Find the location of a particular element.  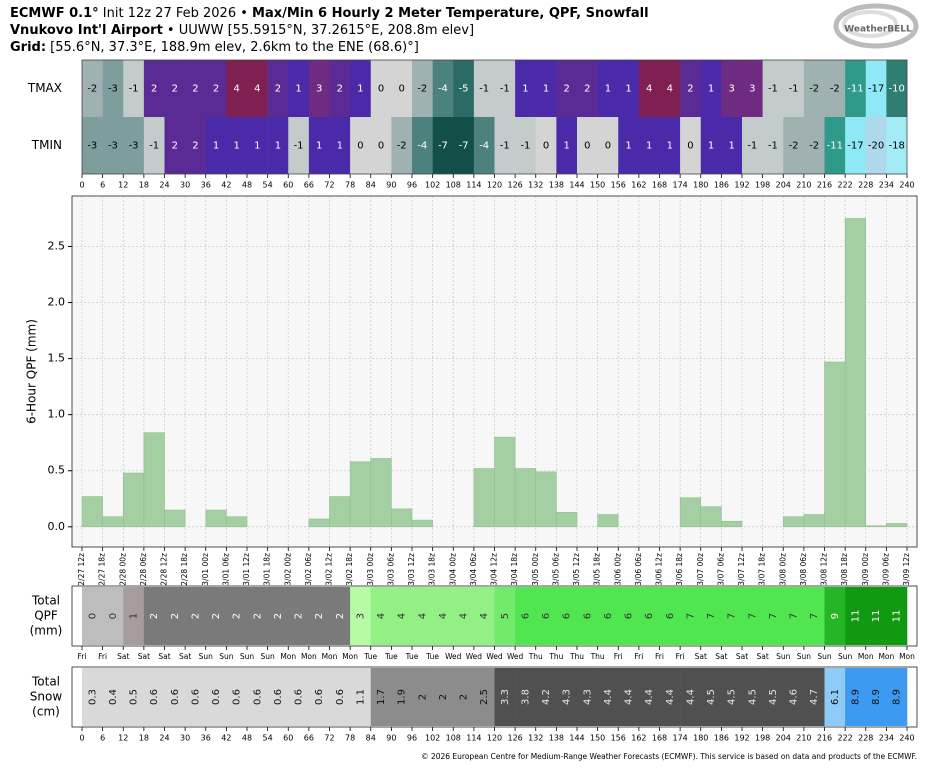

x-tick-label: 03/03 12z is located at coordinates (411, 572).